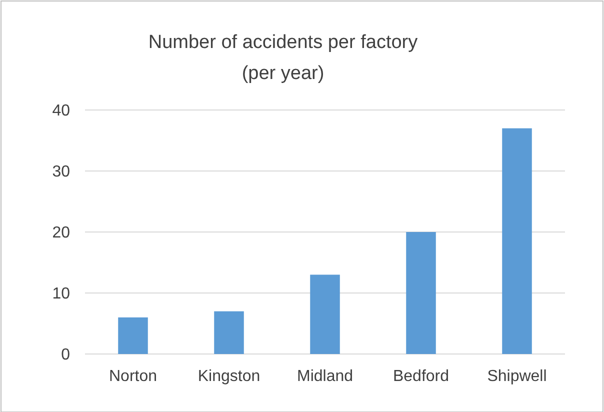 This screenshot has height=412, width=604. Describe the element at coordinates (283, 58) in the screenshot. I see `chart-title: Number of accidents per factory (per year)` at that location.